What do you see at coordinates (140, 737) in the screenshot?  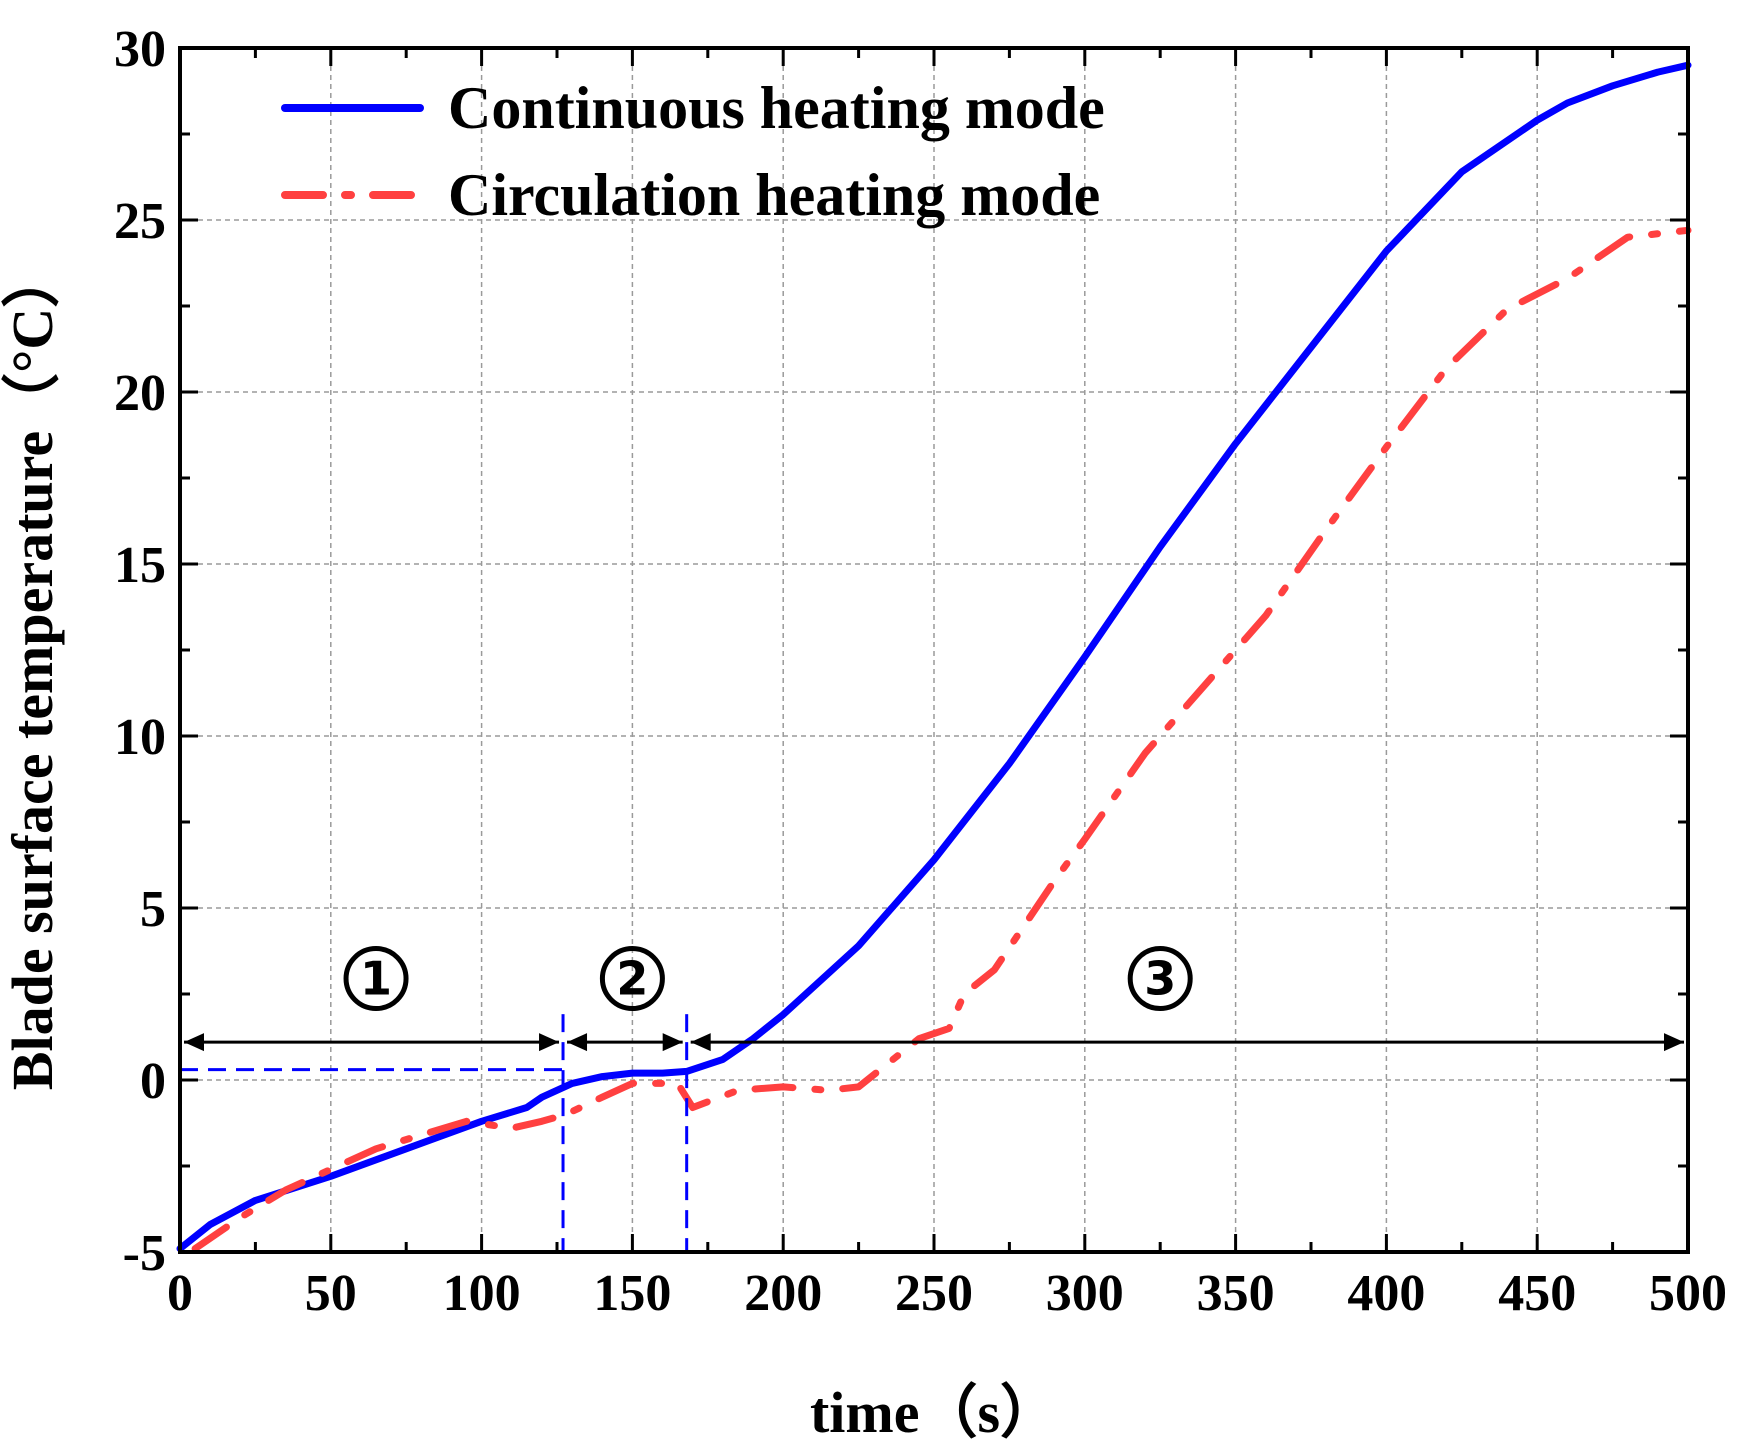 I see `y-tick-label: 10` at bounding box center [140, 737].